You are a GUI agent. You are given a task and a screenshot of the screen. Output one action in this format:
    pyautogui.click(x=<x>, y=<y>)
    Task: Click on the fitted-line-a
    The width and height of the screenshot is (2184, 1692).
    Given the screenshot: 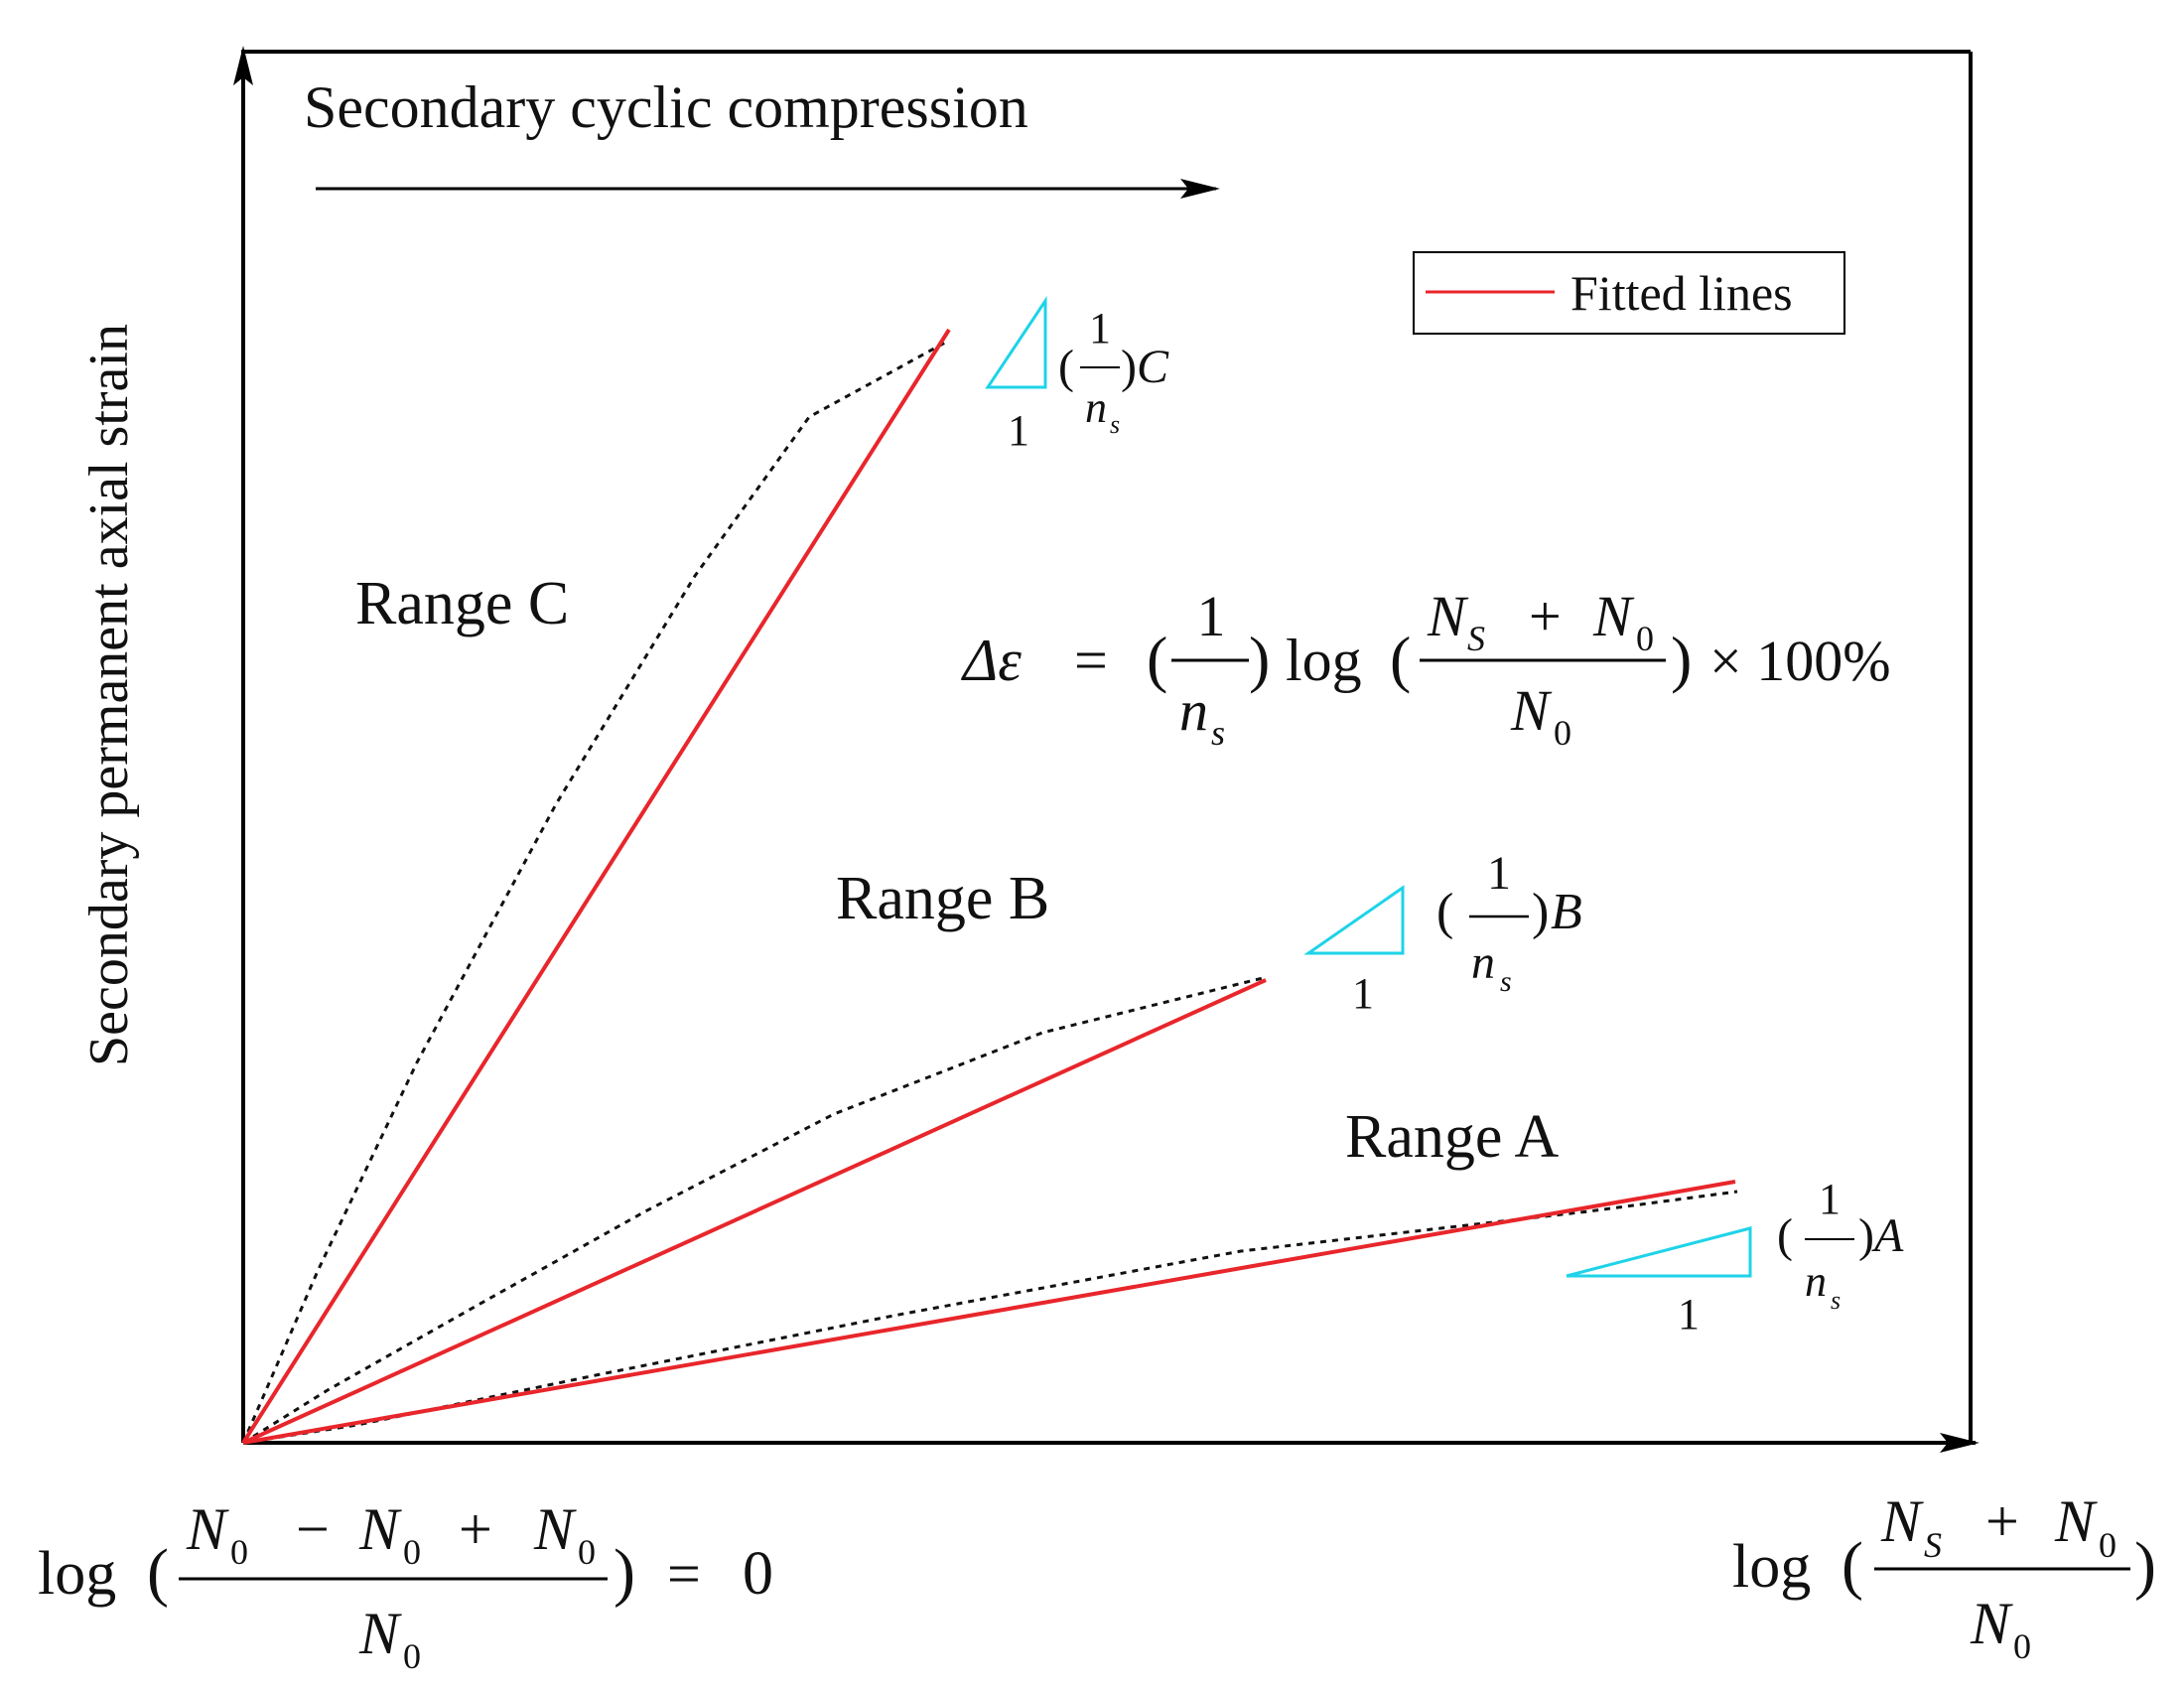 What is the action you would take?
    pyautogui.click(x=989, y=1312)
    